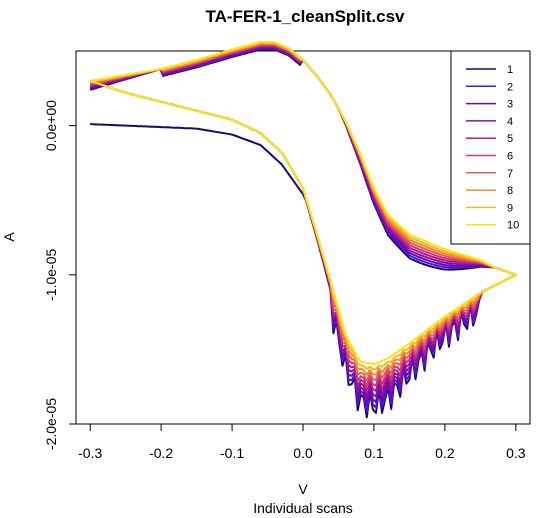  I want to click on x-tick-label: 0.3, so click(516, 453).